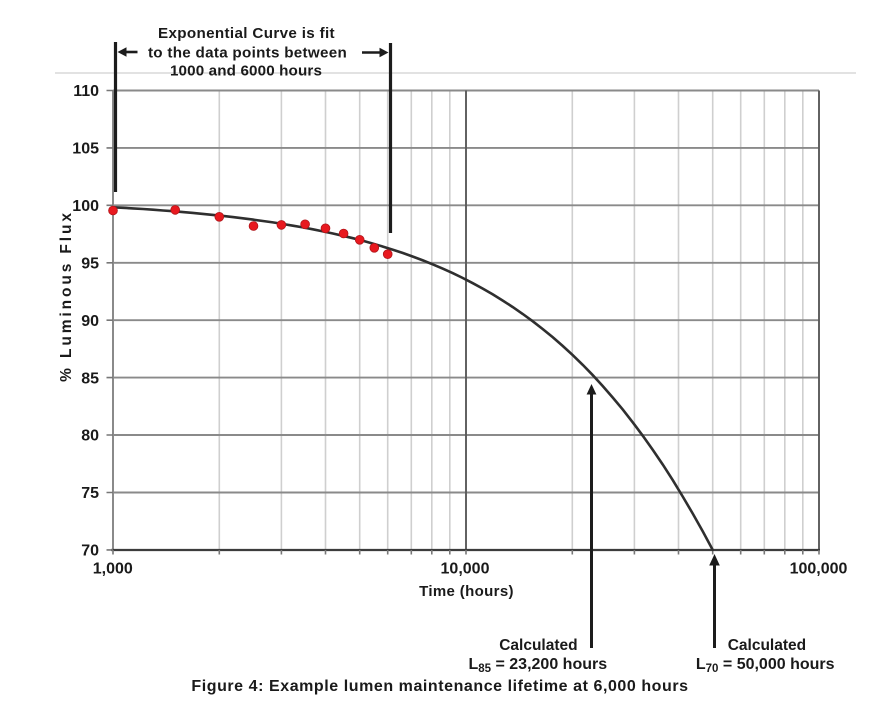 The height and width of the screenshot is (713, 875). What do you see at coordinates (537, 665) in the screenshot?
I see `svg-text: L85 = 23,200 hours` at bounding box center [537, 665].